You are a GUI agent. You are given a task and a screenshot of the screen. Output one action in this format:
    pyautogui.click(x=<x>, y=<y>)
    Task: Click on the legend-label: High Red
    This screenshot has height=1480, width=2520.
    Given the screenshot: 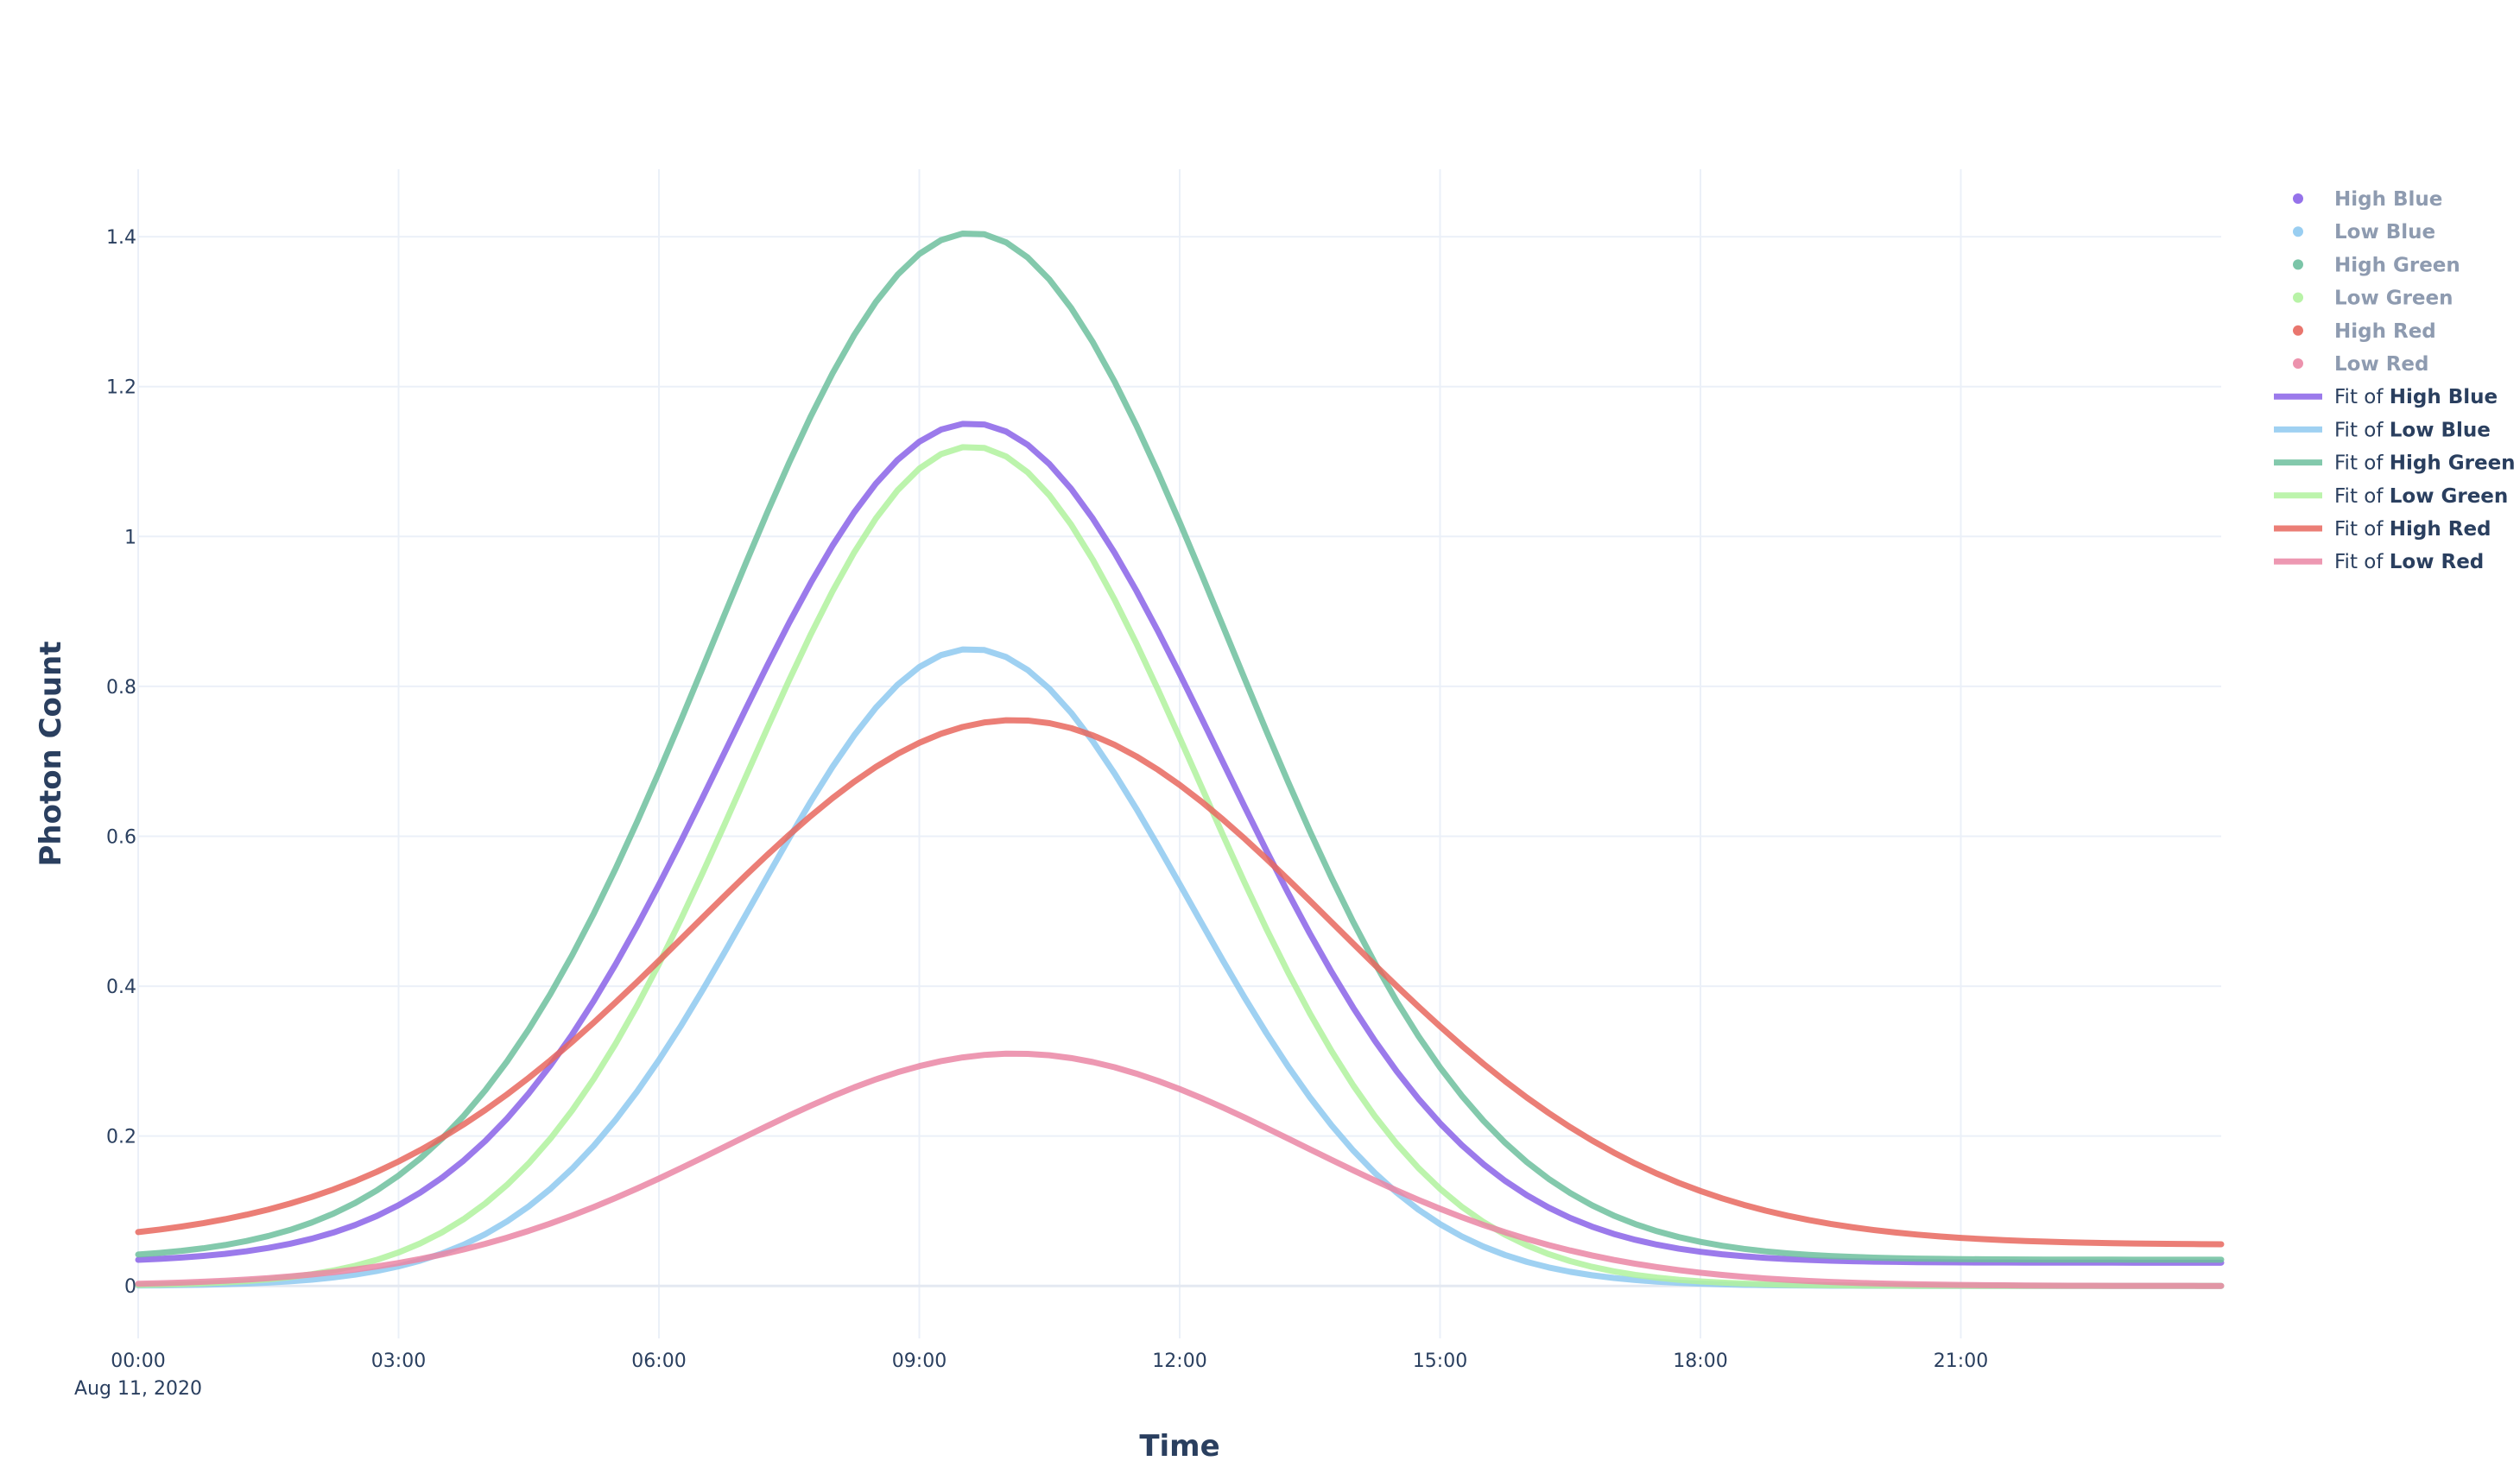 What is the action you would take?
    pyautogui.click(x=2385, y=331)
    